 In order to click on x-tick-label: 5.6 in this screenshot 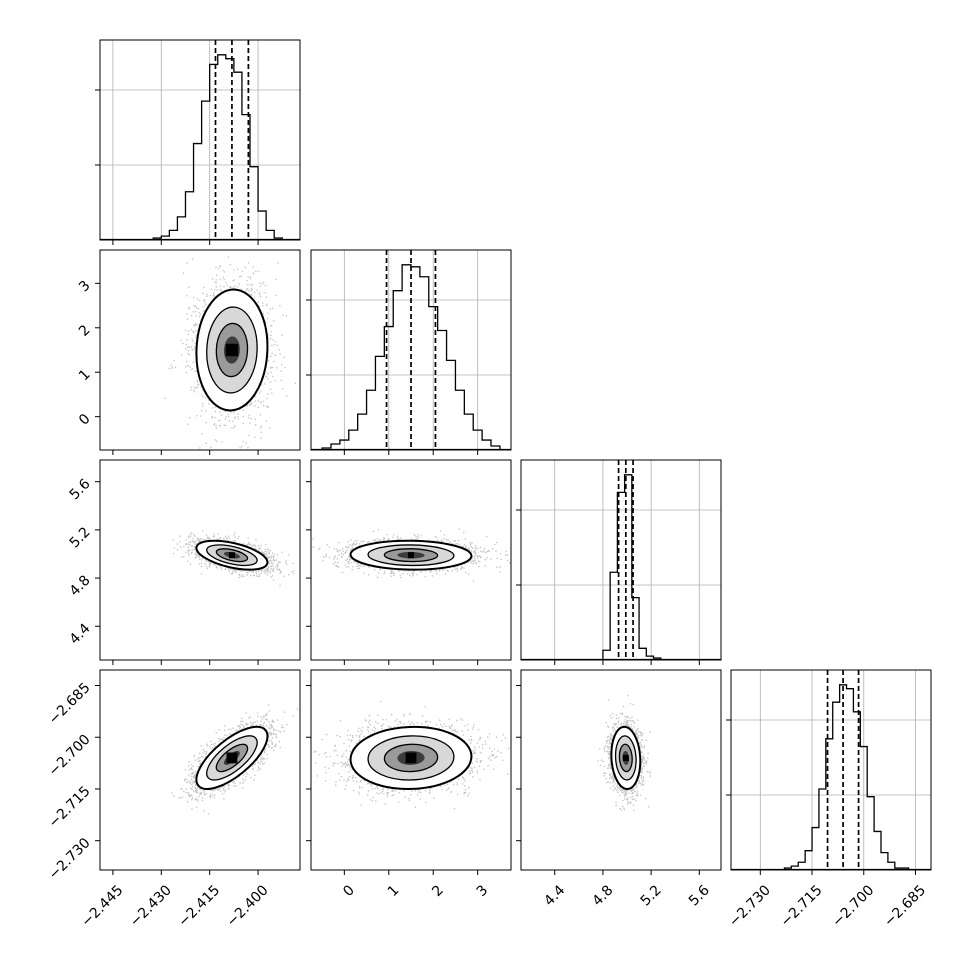, I will do `click(699, 895)`.